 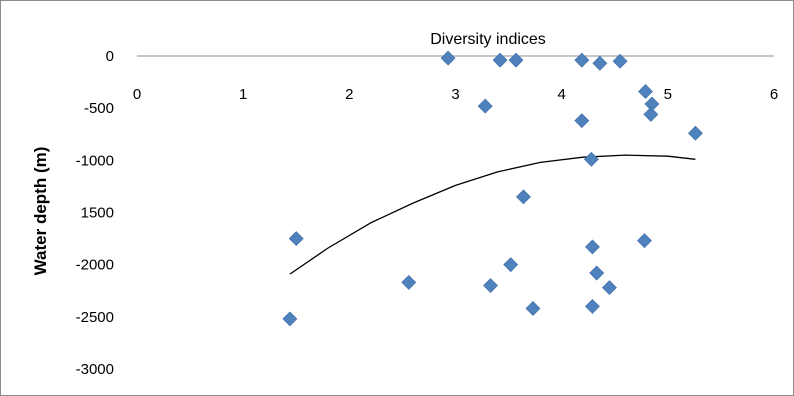 What do you see at coordinates (137, 94) in the screenshot?
I see `x-tick-label: 0` at bounding box center [137, 94].